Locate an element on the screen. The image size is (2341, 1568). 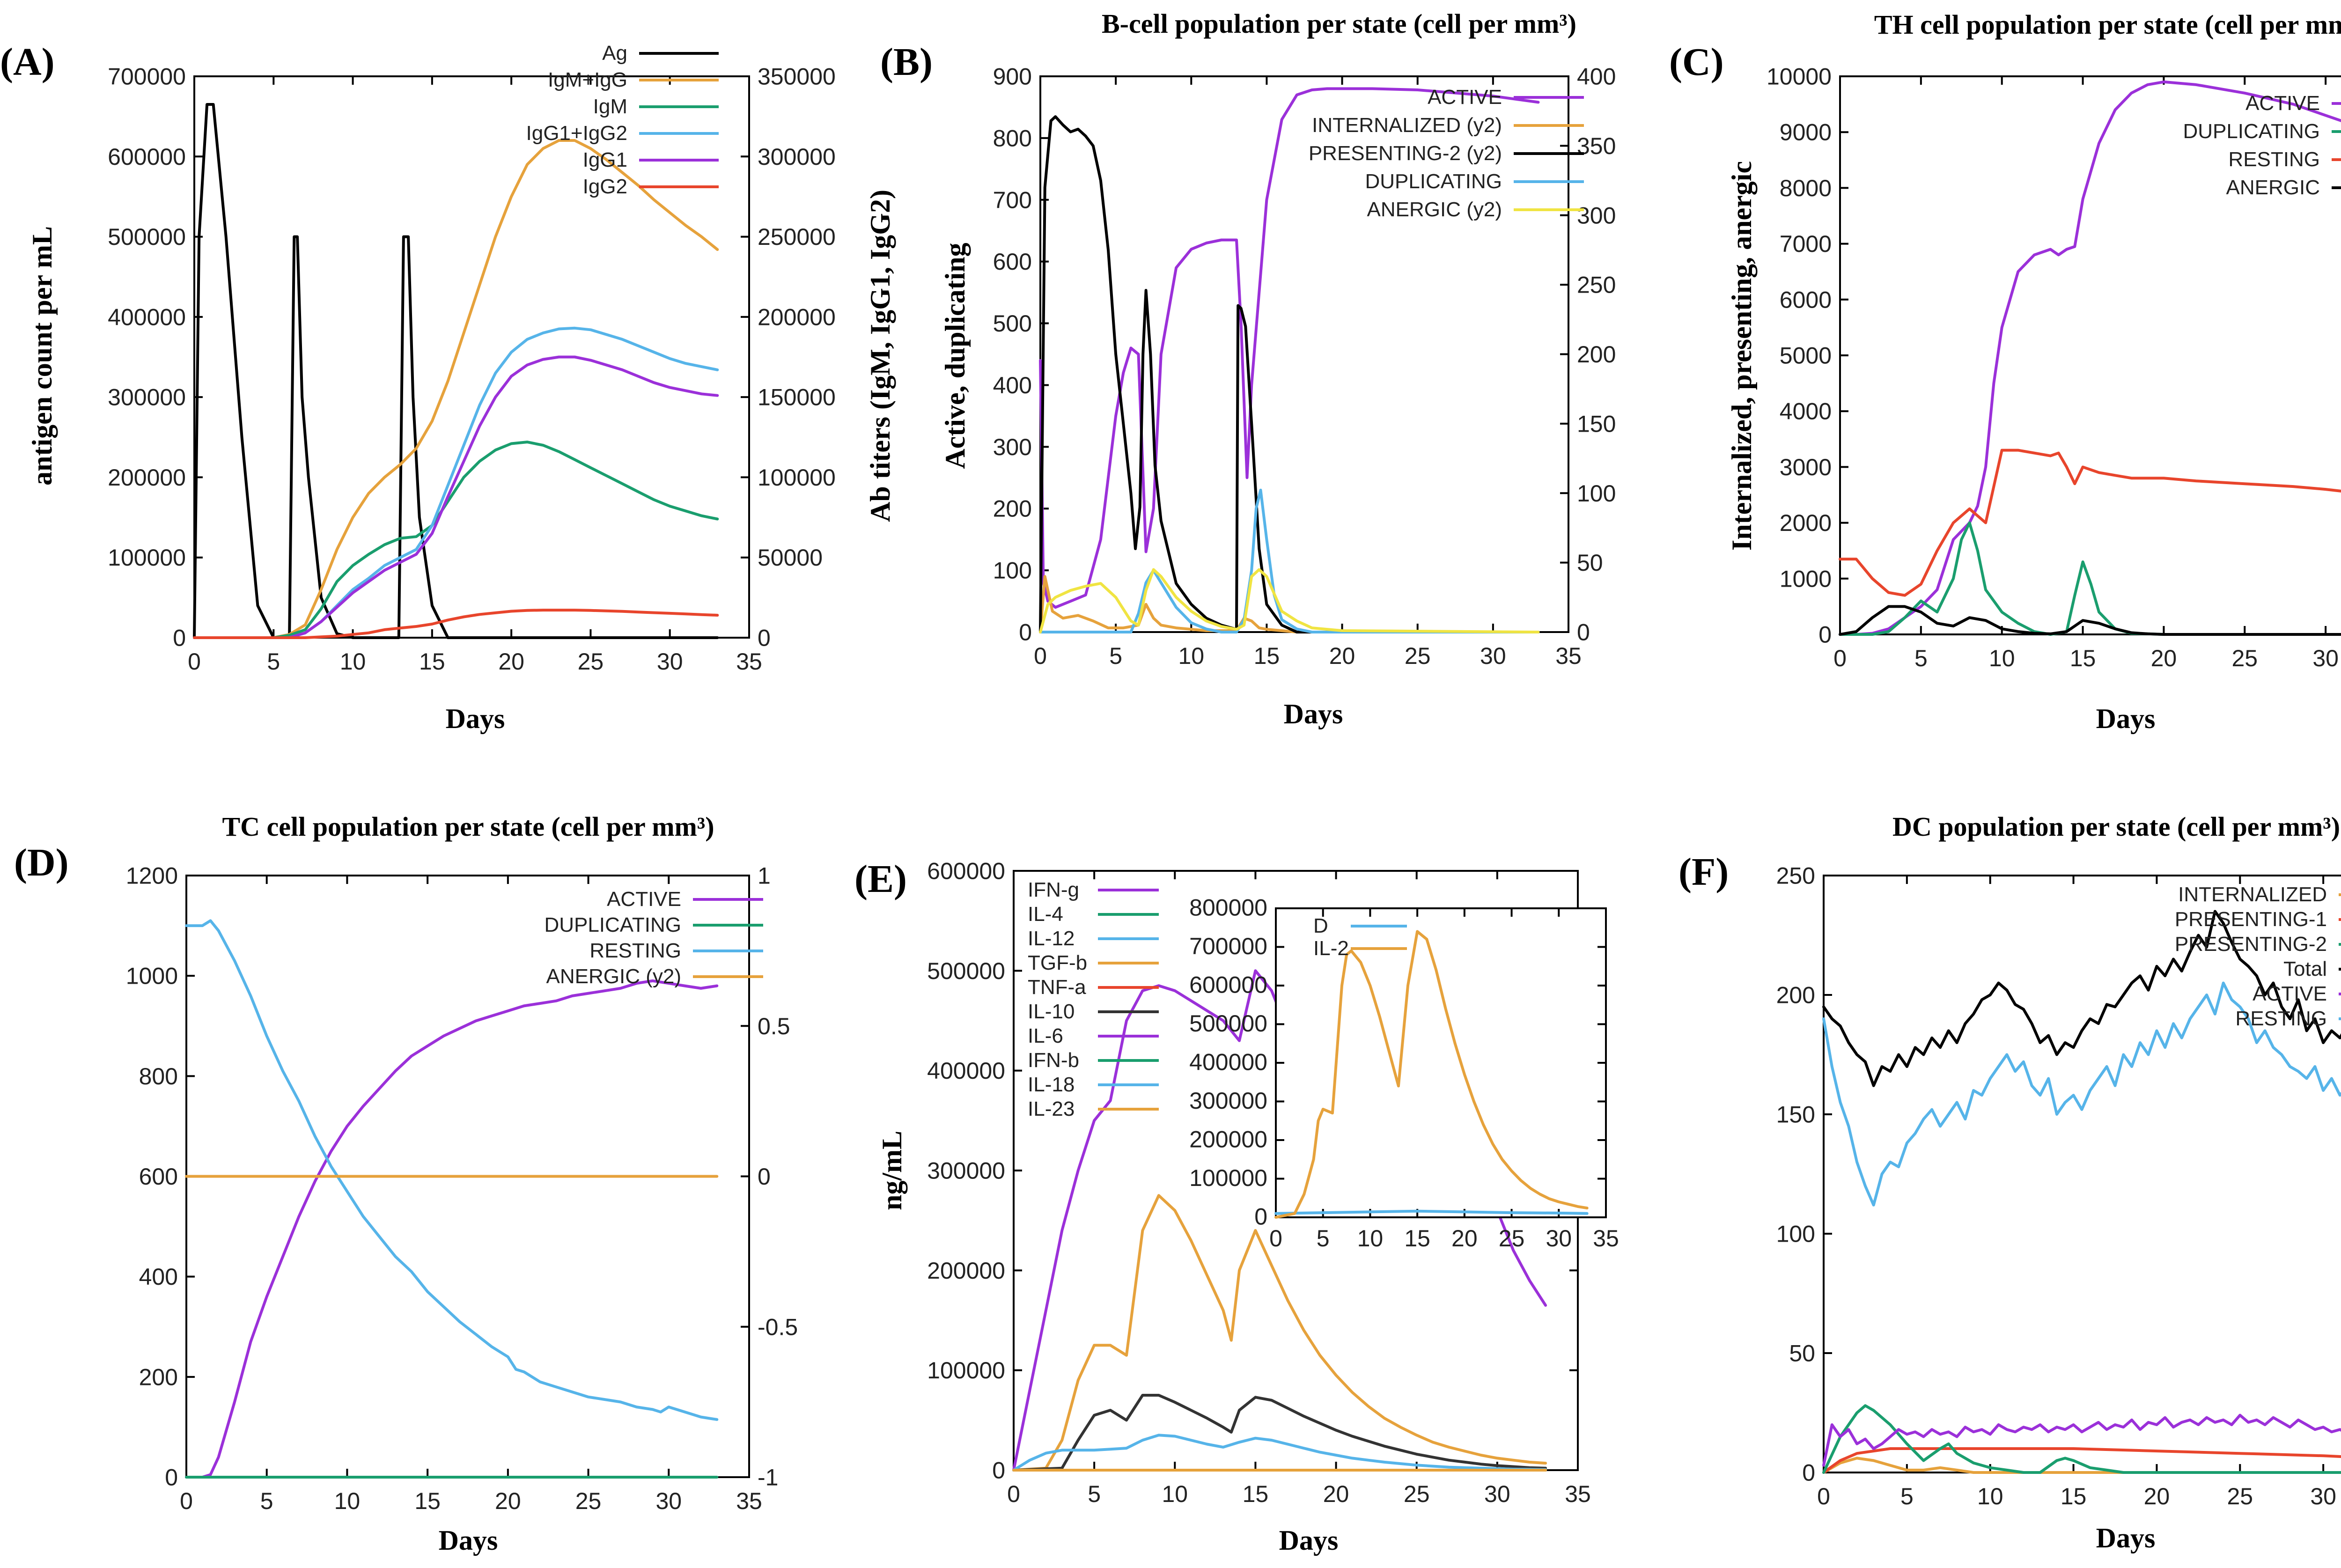
y-tick-label: 8000 is located at coordinates (1806, 188).